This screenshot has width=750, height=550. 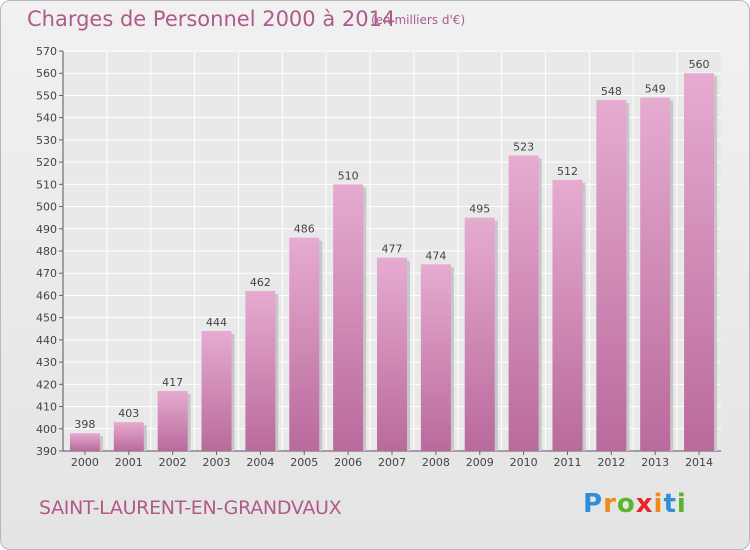 What do you see at coordinates (46, 340) in the screenshot?
I see `y-tick-label: 440` at bounding box center [46, 340].